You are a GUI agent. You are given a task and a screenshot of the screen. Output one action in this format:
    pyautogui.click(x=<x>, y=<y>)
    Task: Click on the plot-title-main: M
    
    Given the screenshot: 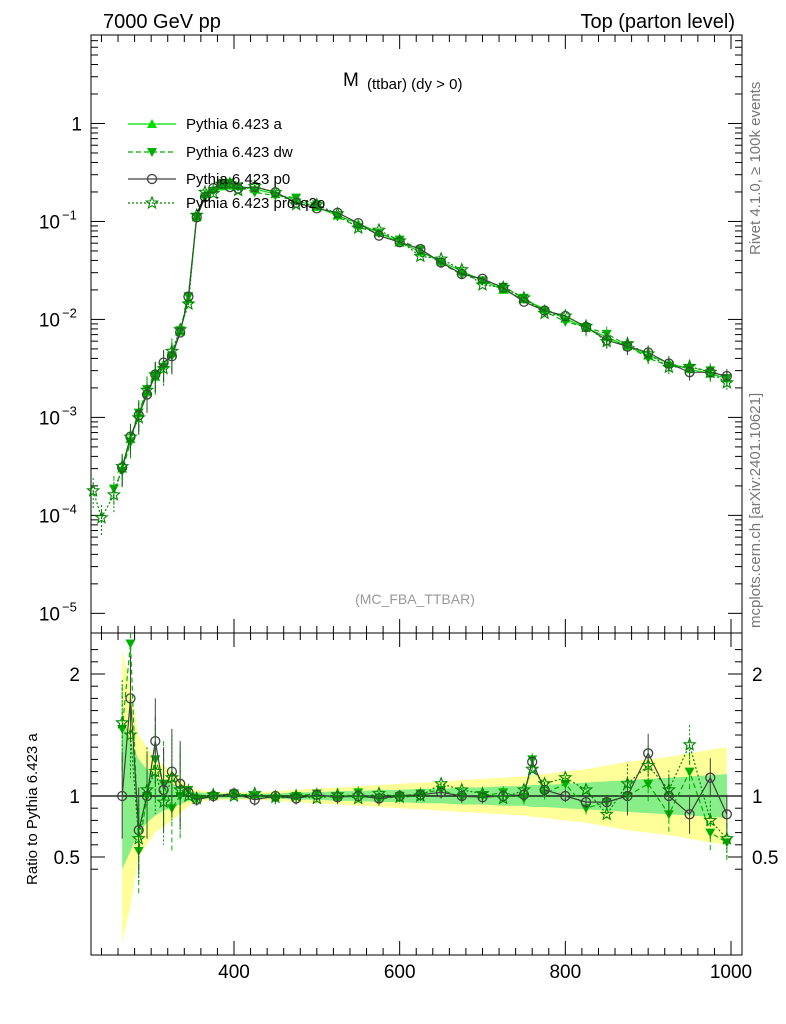 What is the action you would take?
    pyautogui.click(x=351, y=80)
    